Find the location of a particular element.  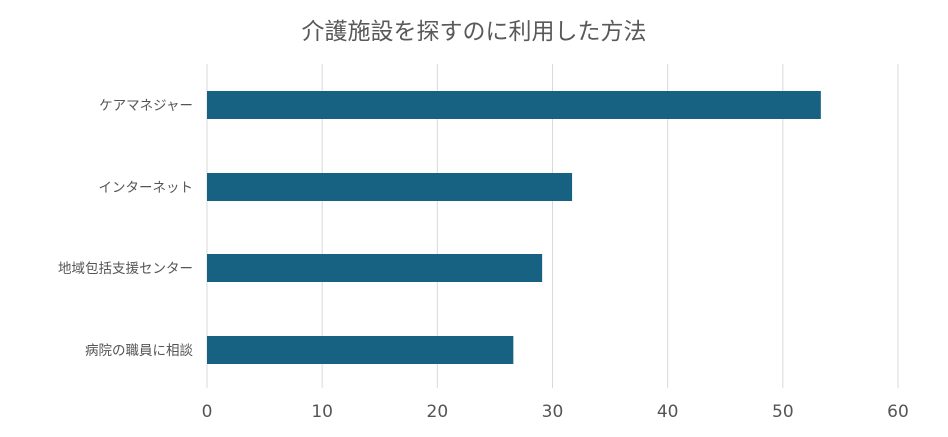

x-tick-label: 40 is located at coordinates (668, 412).